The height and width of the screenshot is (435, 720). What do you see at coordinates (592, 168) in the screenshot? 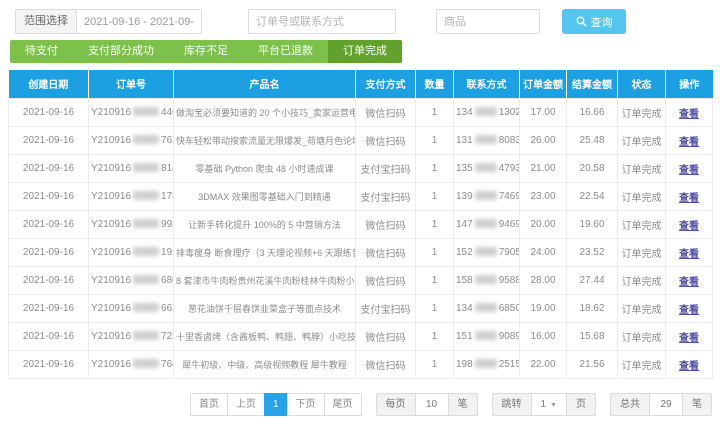
I see `cell-settle-amount: 20.58` at bounding box center [592, 168].